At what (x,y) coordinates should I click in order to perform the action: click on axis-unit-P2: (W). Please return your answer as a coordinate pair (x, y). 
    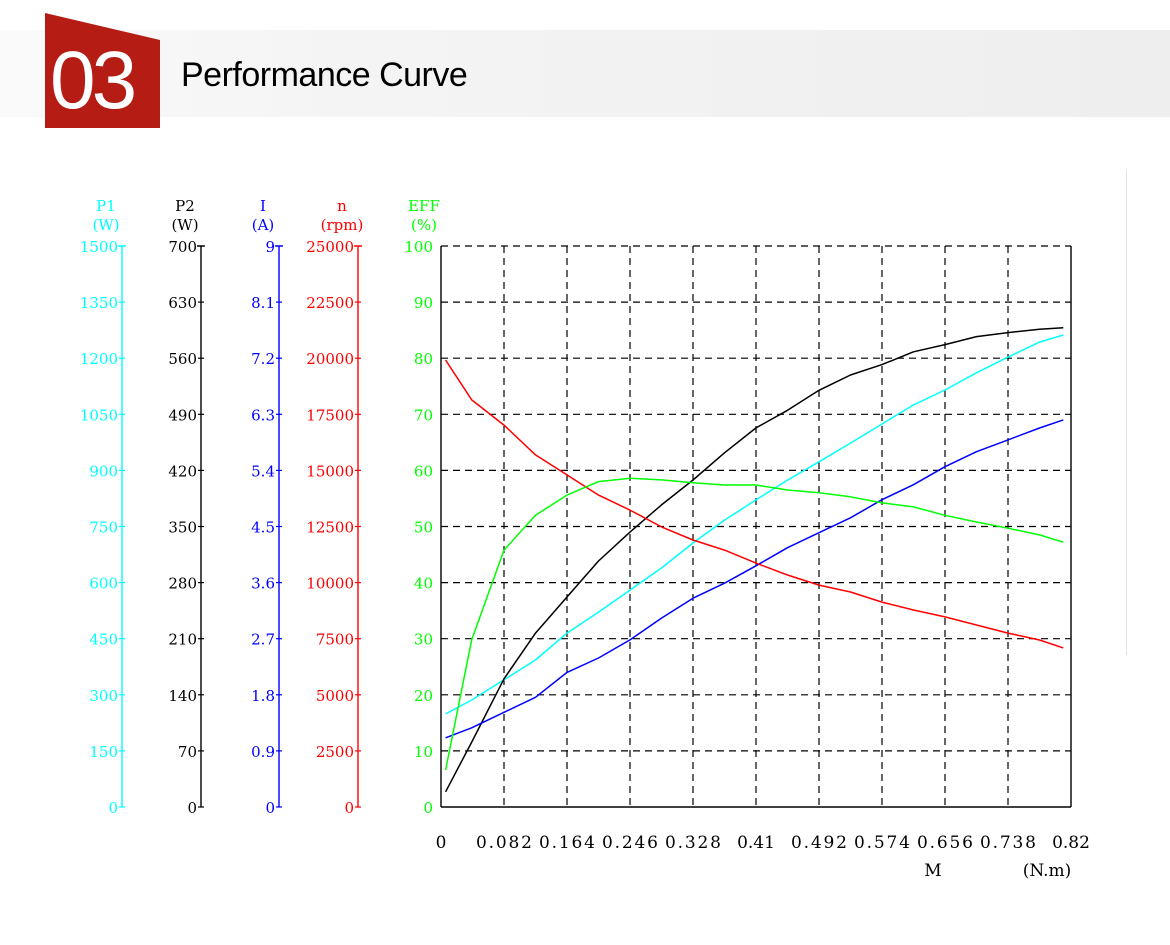
    Looking at the image, I should click on (184, 225).